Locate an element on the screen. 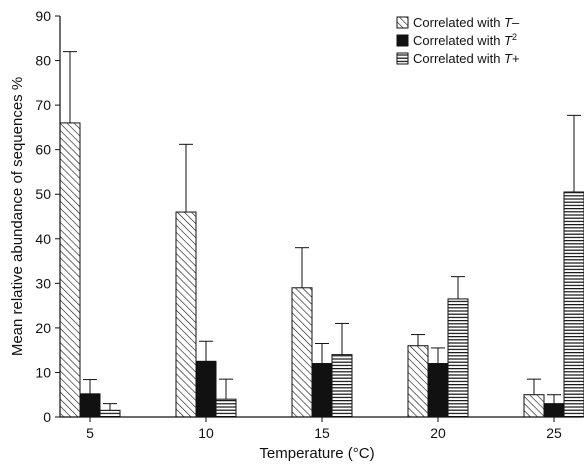 The width and height of the screenshot is (584, 468). y-tick-label: 70 is located at coordinates (43, 105).